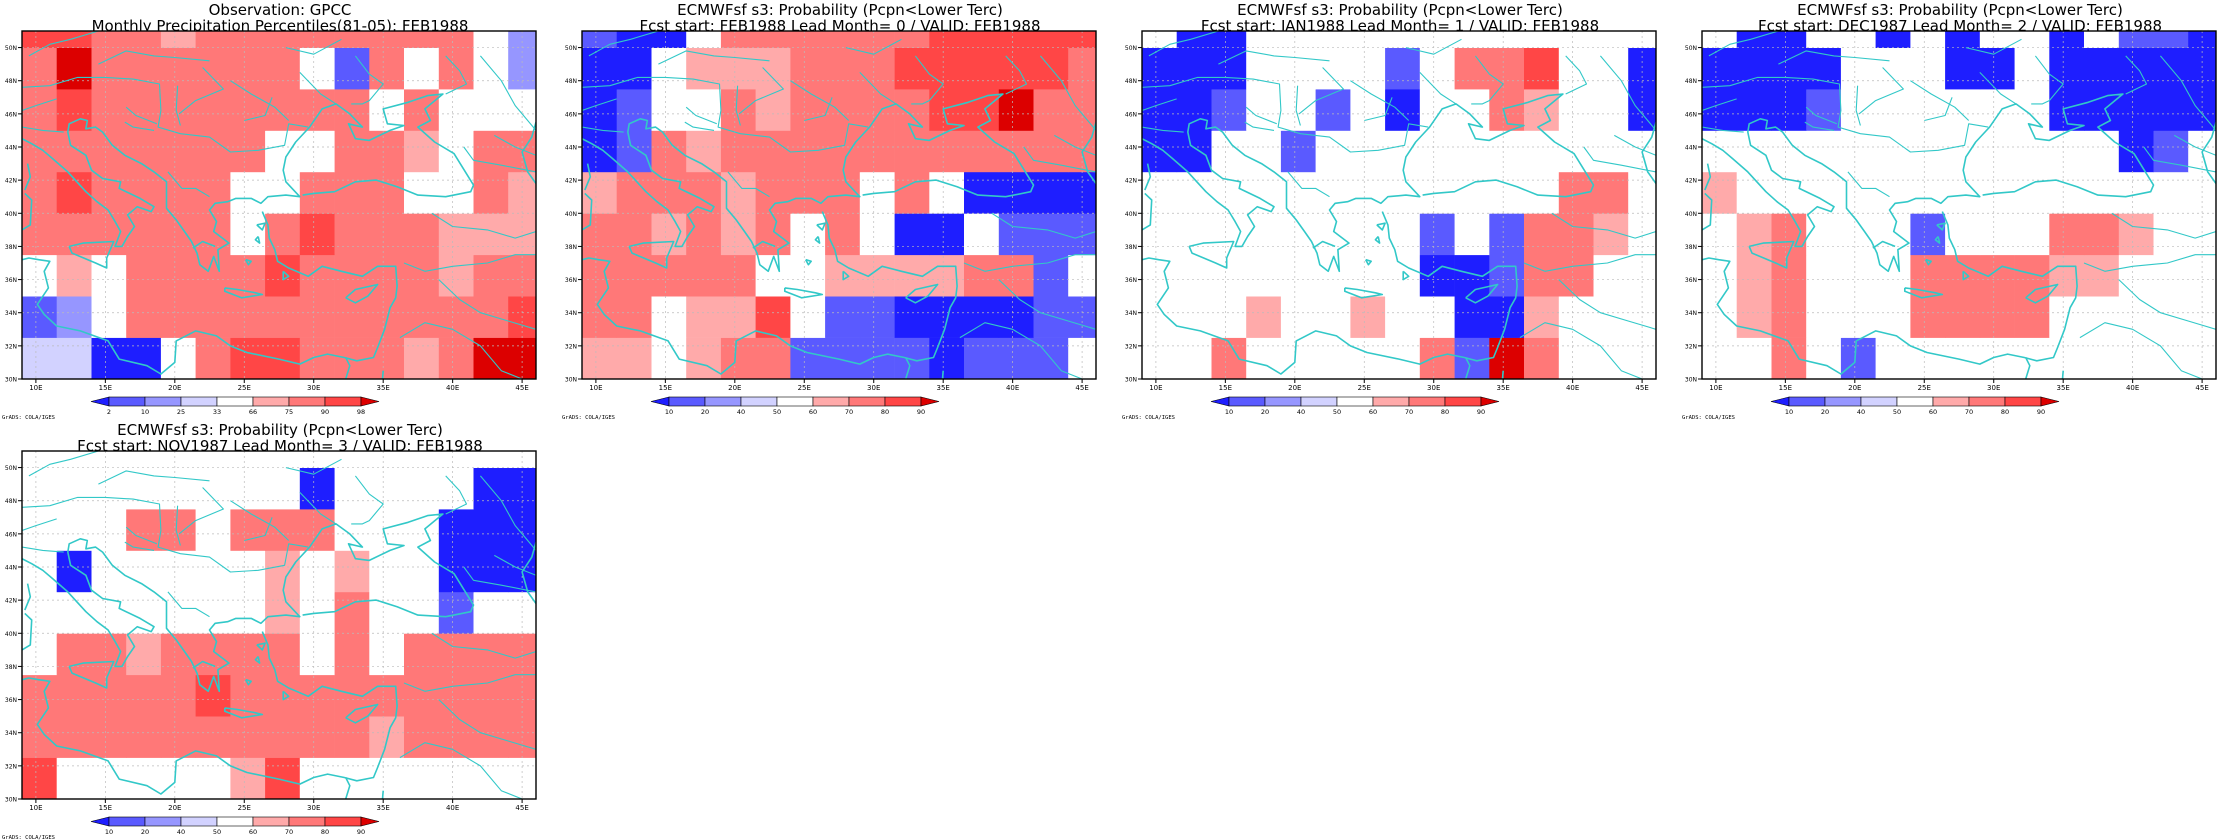 The height and width of the screenshot is (840, 2240). What do you see at coordinates (2005, 412) in the screenshot?
I see `colorbar-label: 80` at bounding box center [2005, 412].